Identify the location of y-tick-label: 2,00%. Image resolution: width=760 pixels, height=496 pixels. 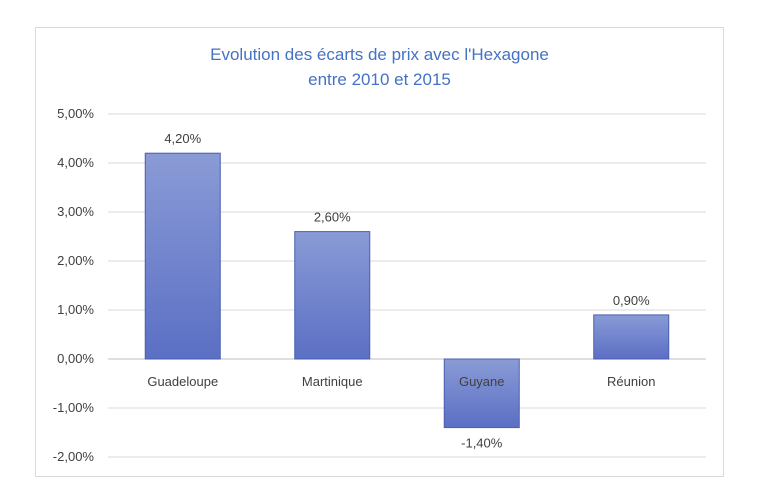
(75, 260).